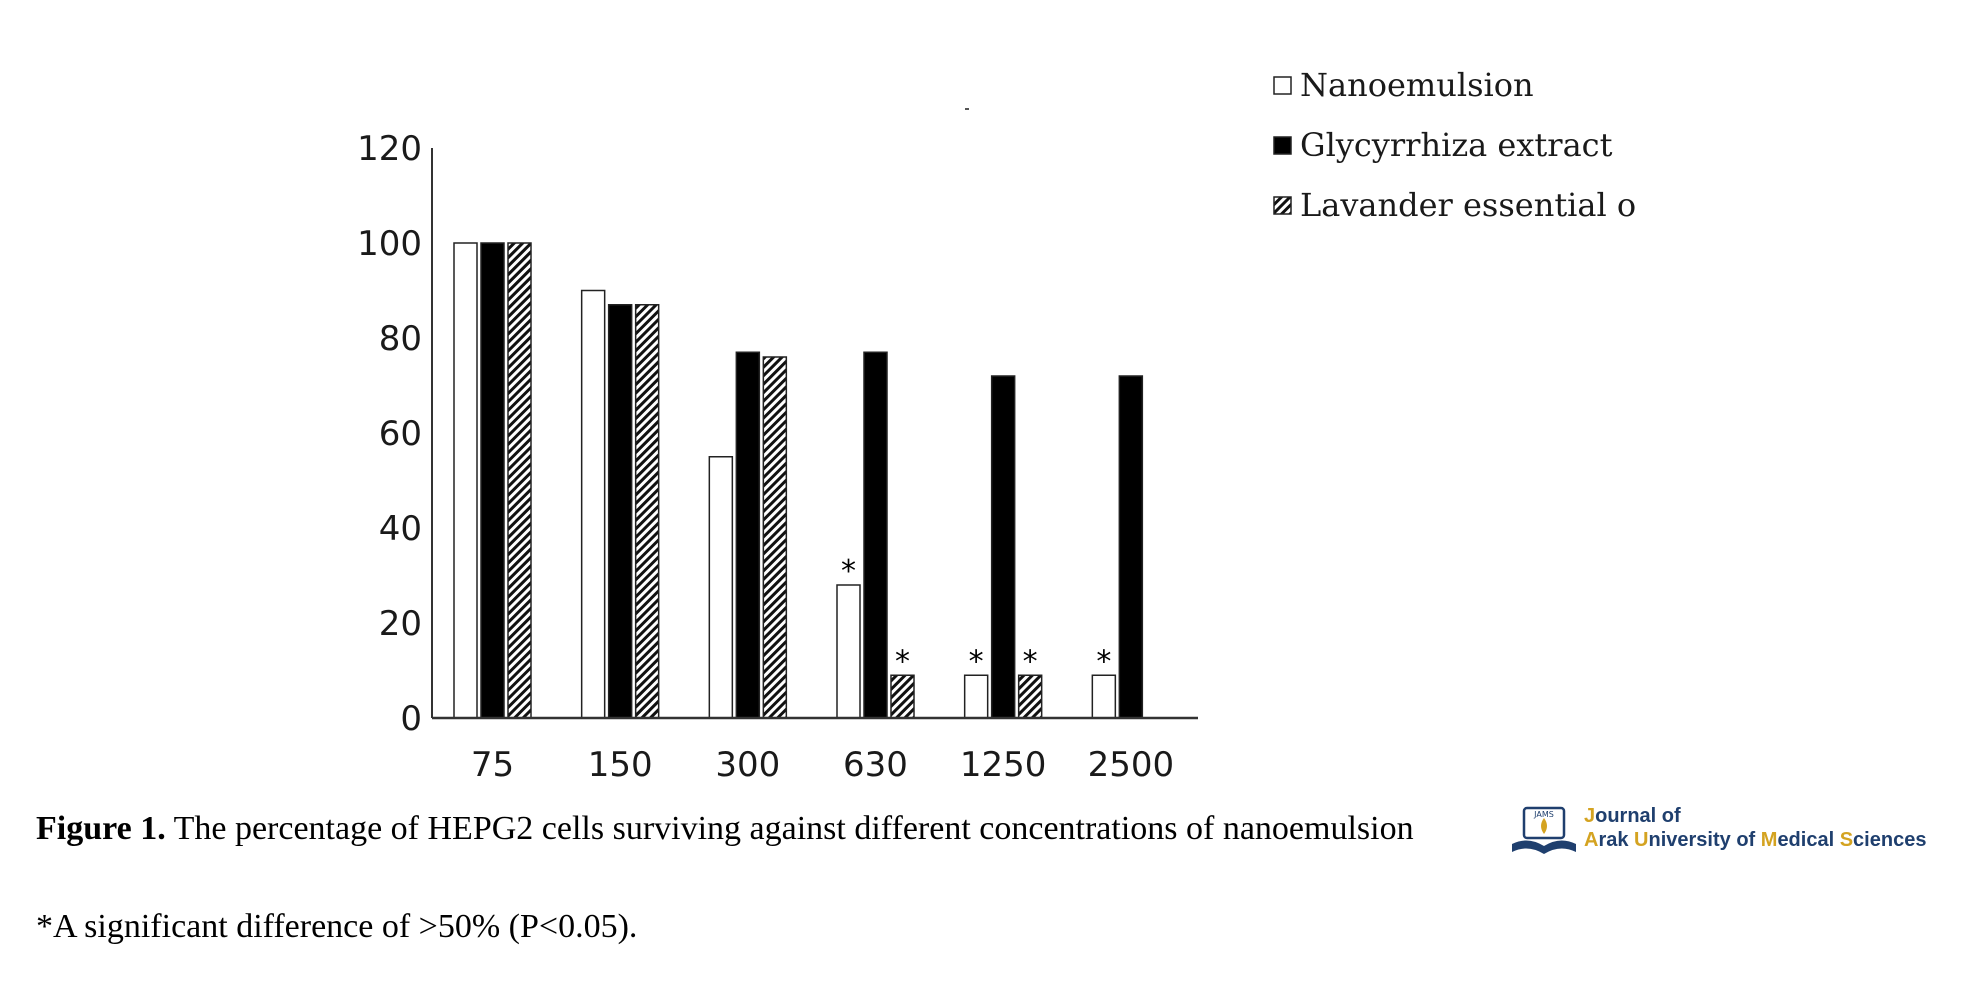 The width and height of the screenshot is (1974, 997). What do you see at coordinates (1890, 840) in the screenshot?
I see `journal-name-part: ciences` at bounding box center [1890, 840].